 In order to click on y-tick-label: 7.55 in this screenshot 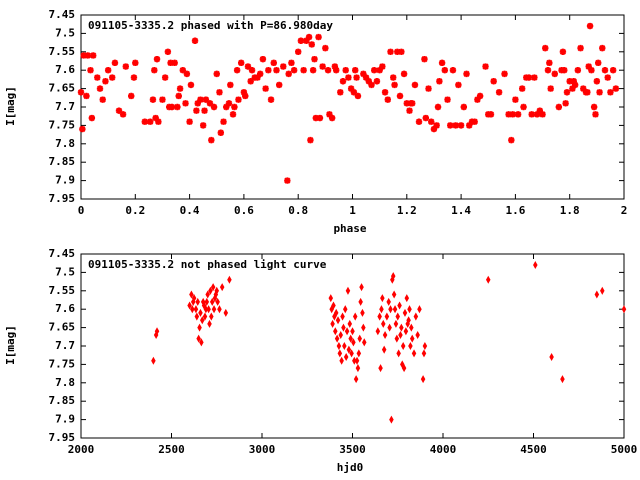, I will do `click(62, 290)`.